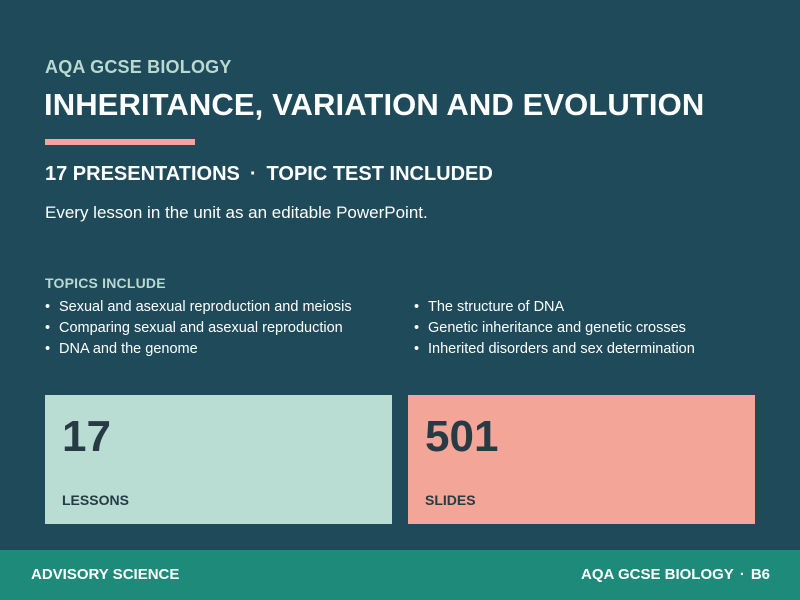 The width and height of the screenshot is (800, 600). Describe the element at coordinates (198, 349) in the screenshot. I see `topic-item: DNA and the genome` at that location.